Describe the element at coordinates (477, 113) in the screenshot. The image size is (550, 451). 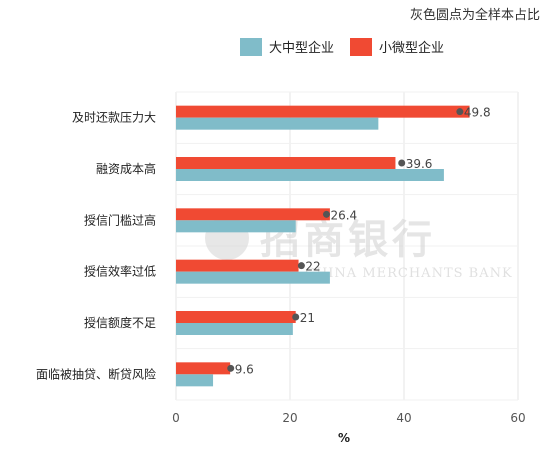
I see `overall-value-label: 49.8` at that location.